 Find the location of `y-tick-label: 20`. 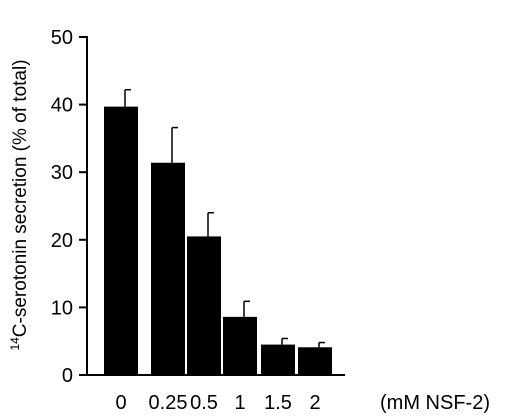

y-tick-label: 20 is located at coordinates (62, 241).